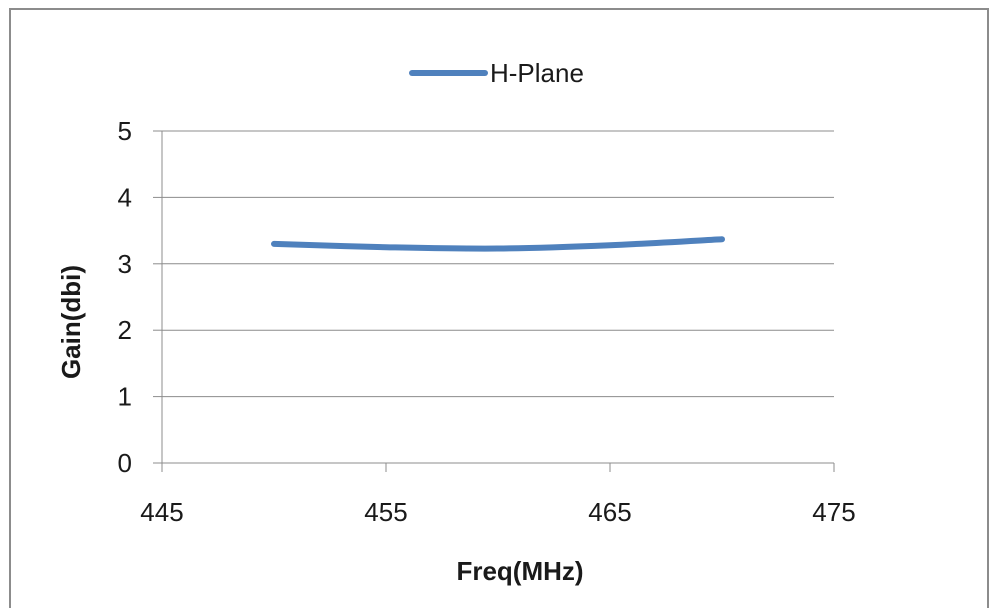  Describe the element at coordinates (161, 512) in the screenshot. I see `x-tick-label-445: 445` at that location.